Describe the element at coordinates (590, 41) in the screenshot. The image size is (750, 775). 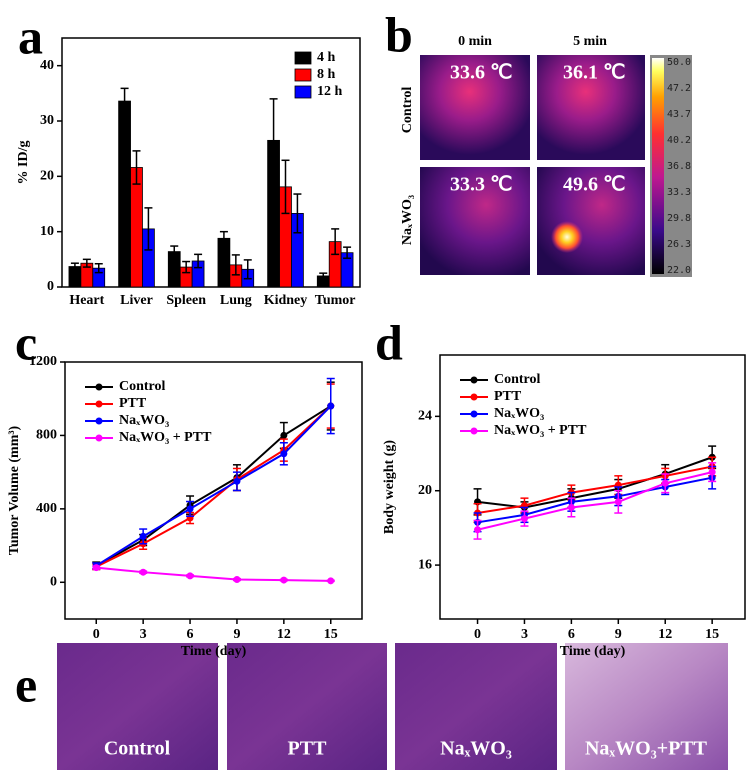
I see `column-label: 5 min` at that location.